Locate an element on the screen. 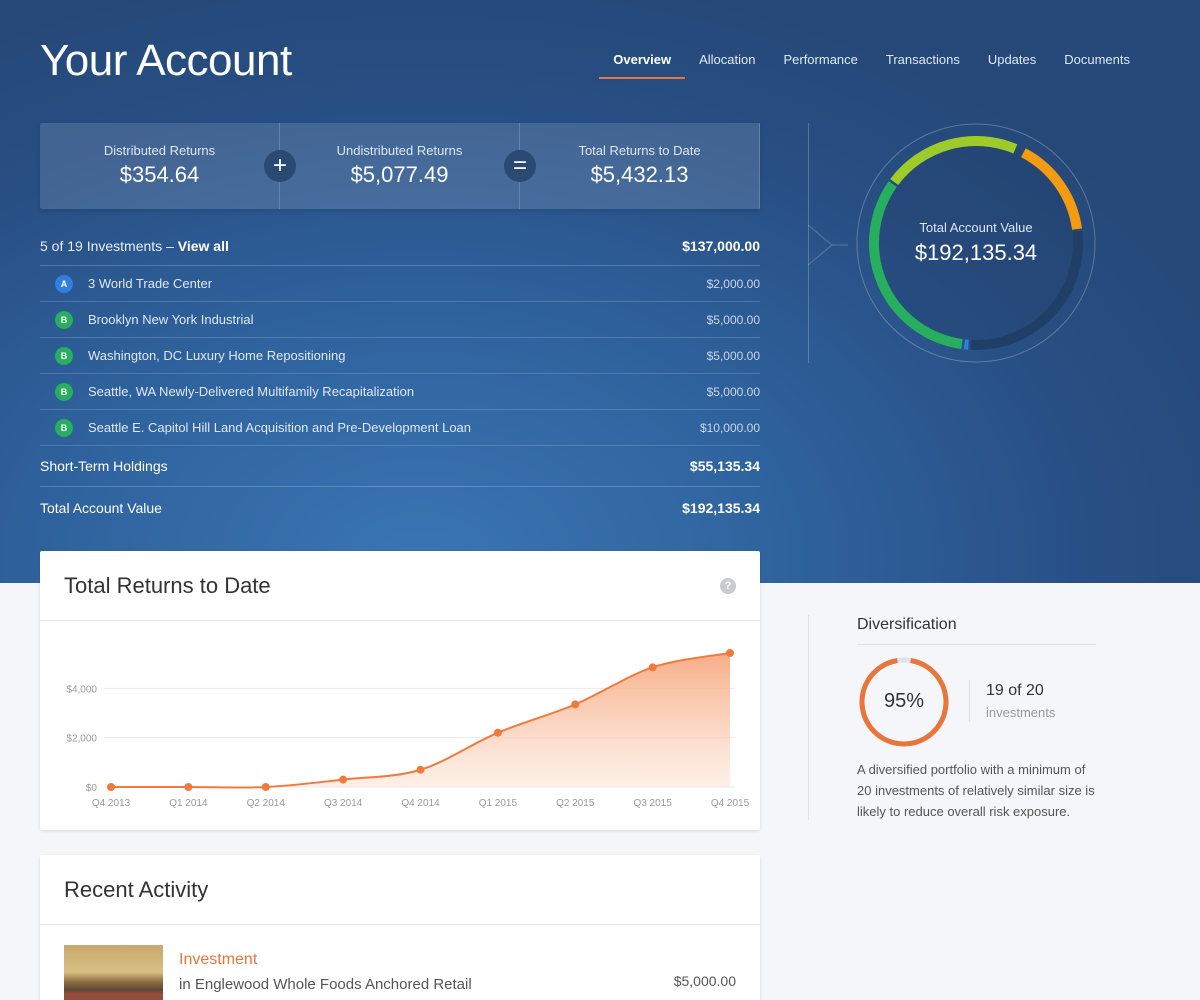 This screenshot has height=1000, width=1200. x-tick-label: Q2 2015 is located at coordinates (575, 803).